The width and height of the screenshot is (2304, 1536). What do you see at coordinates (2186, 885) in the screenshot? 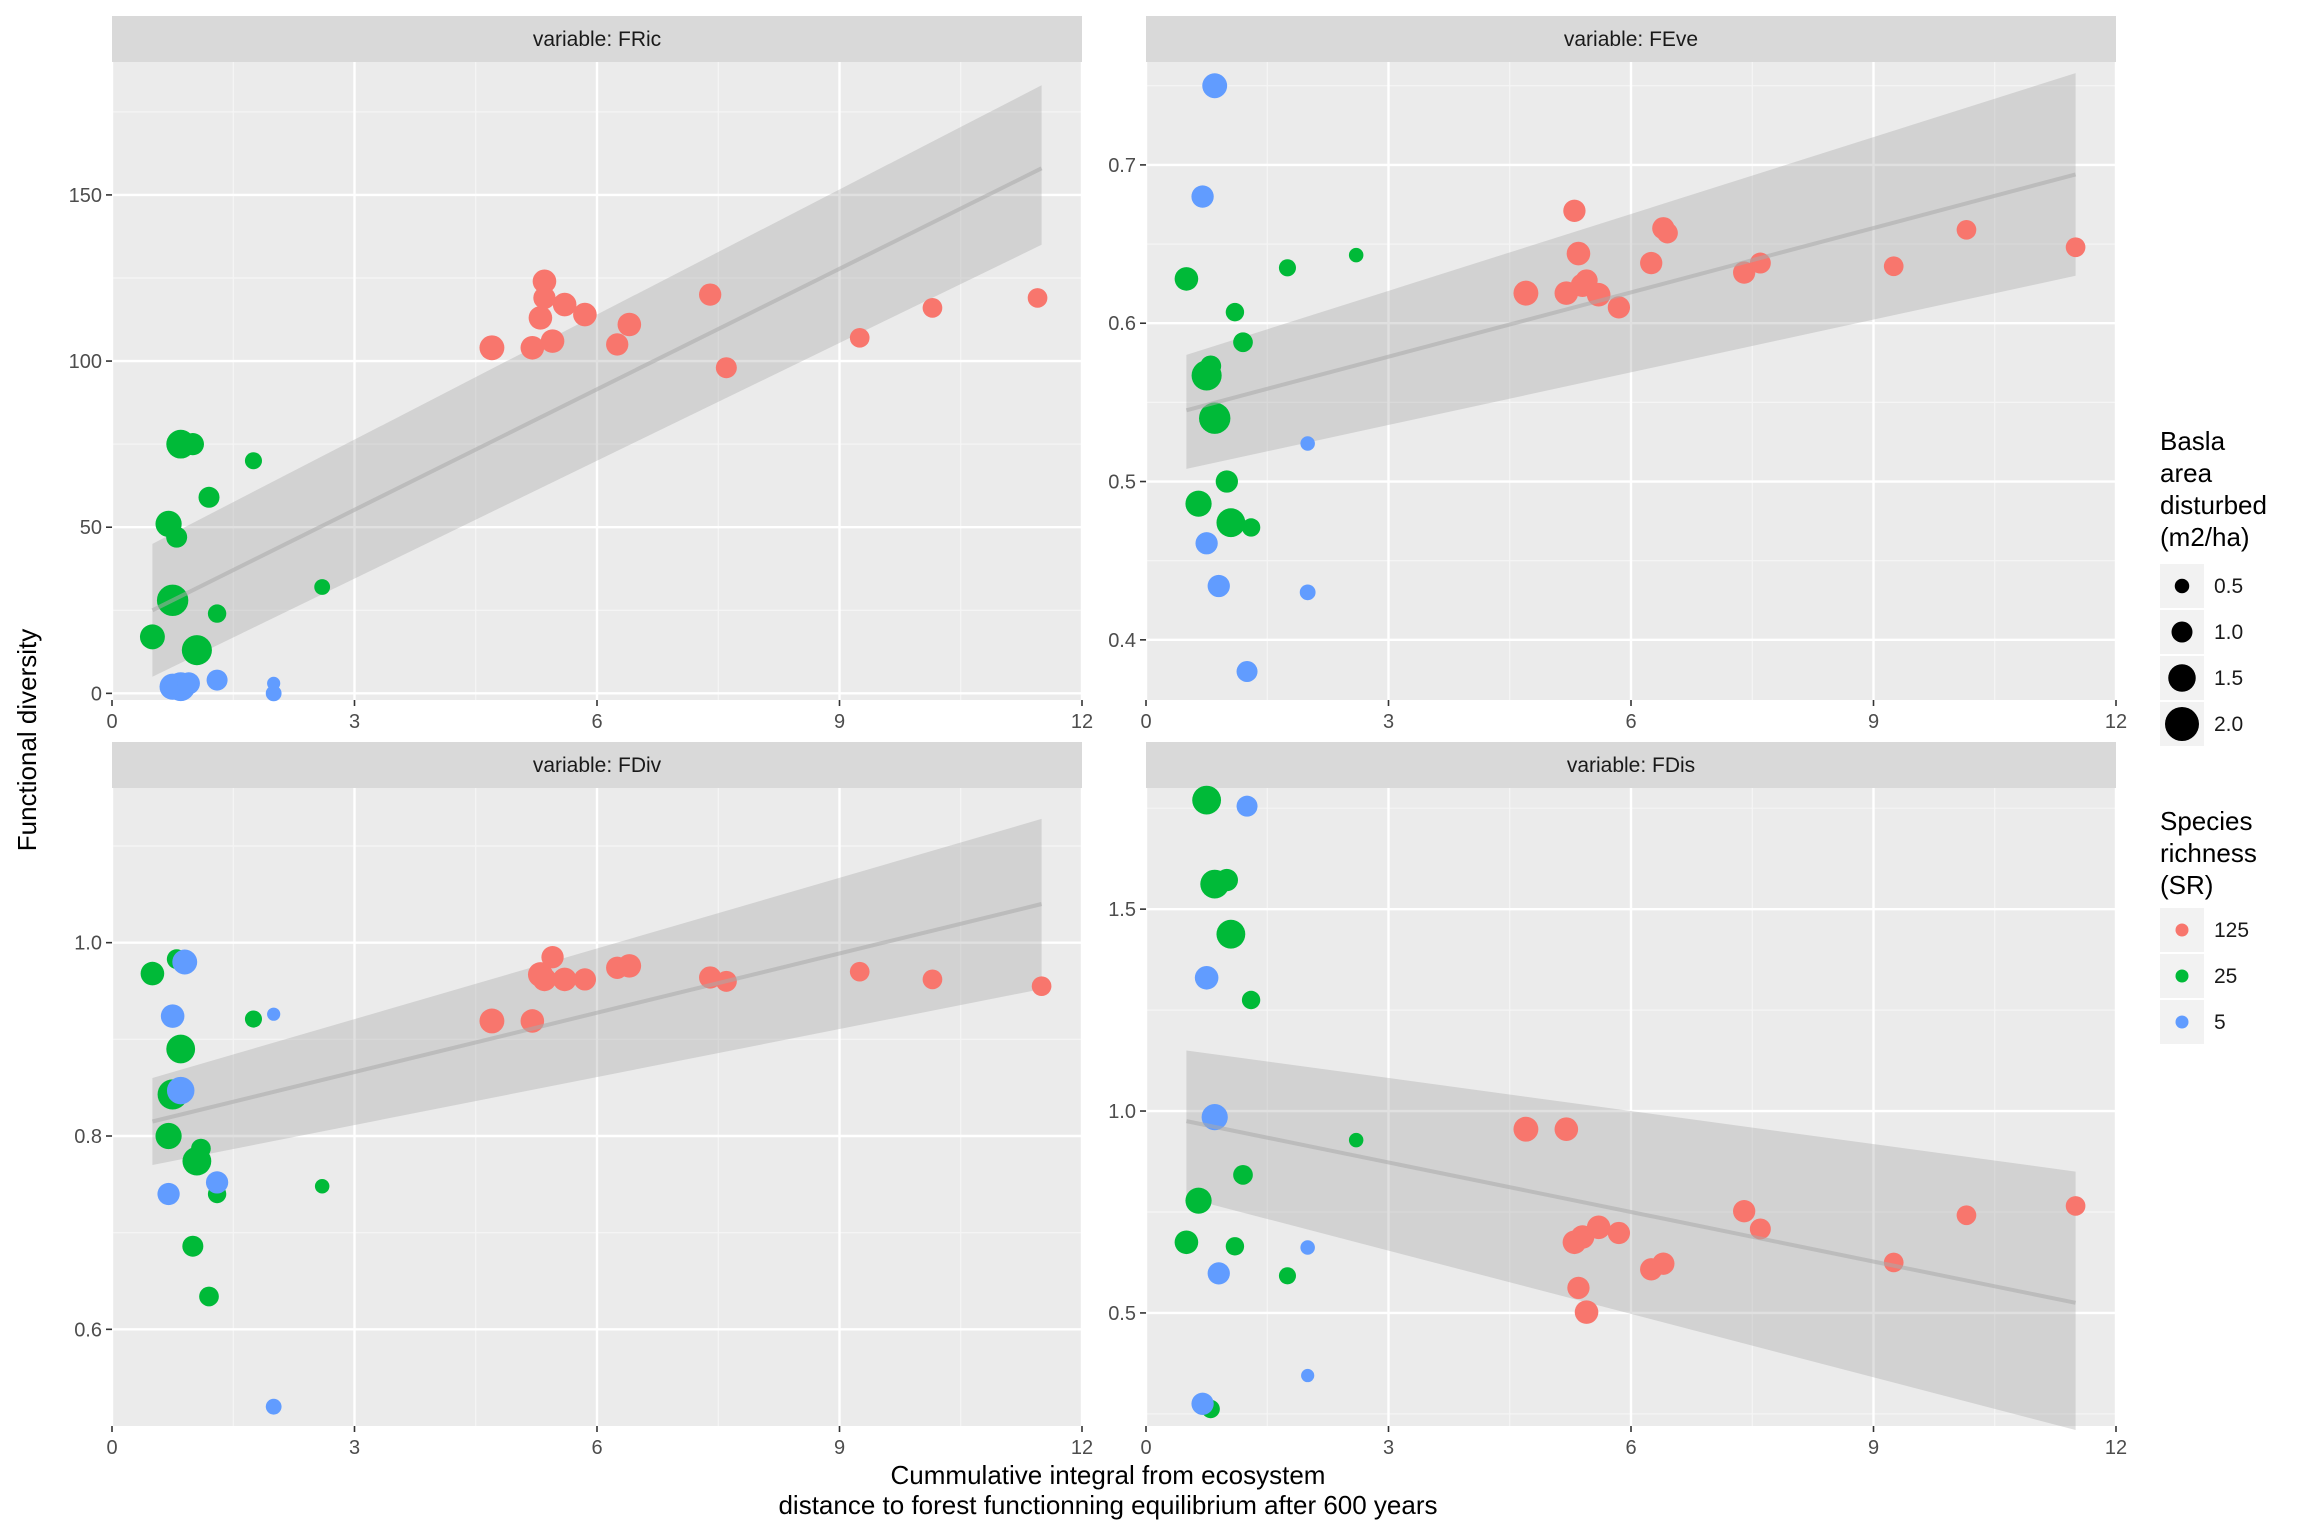
I see `color-legend-title-line: (SR)` at bounding box center [2186, 885].